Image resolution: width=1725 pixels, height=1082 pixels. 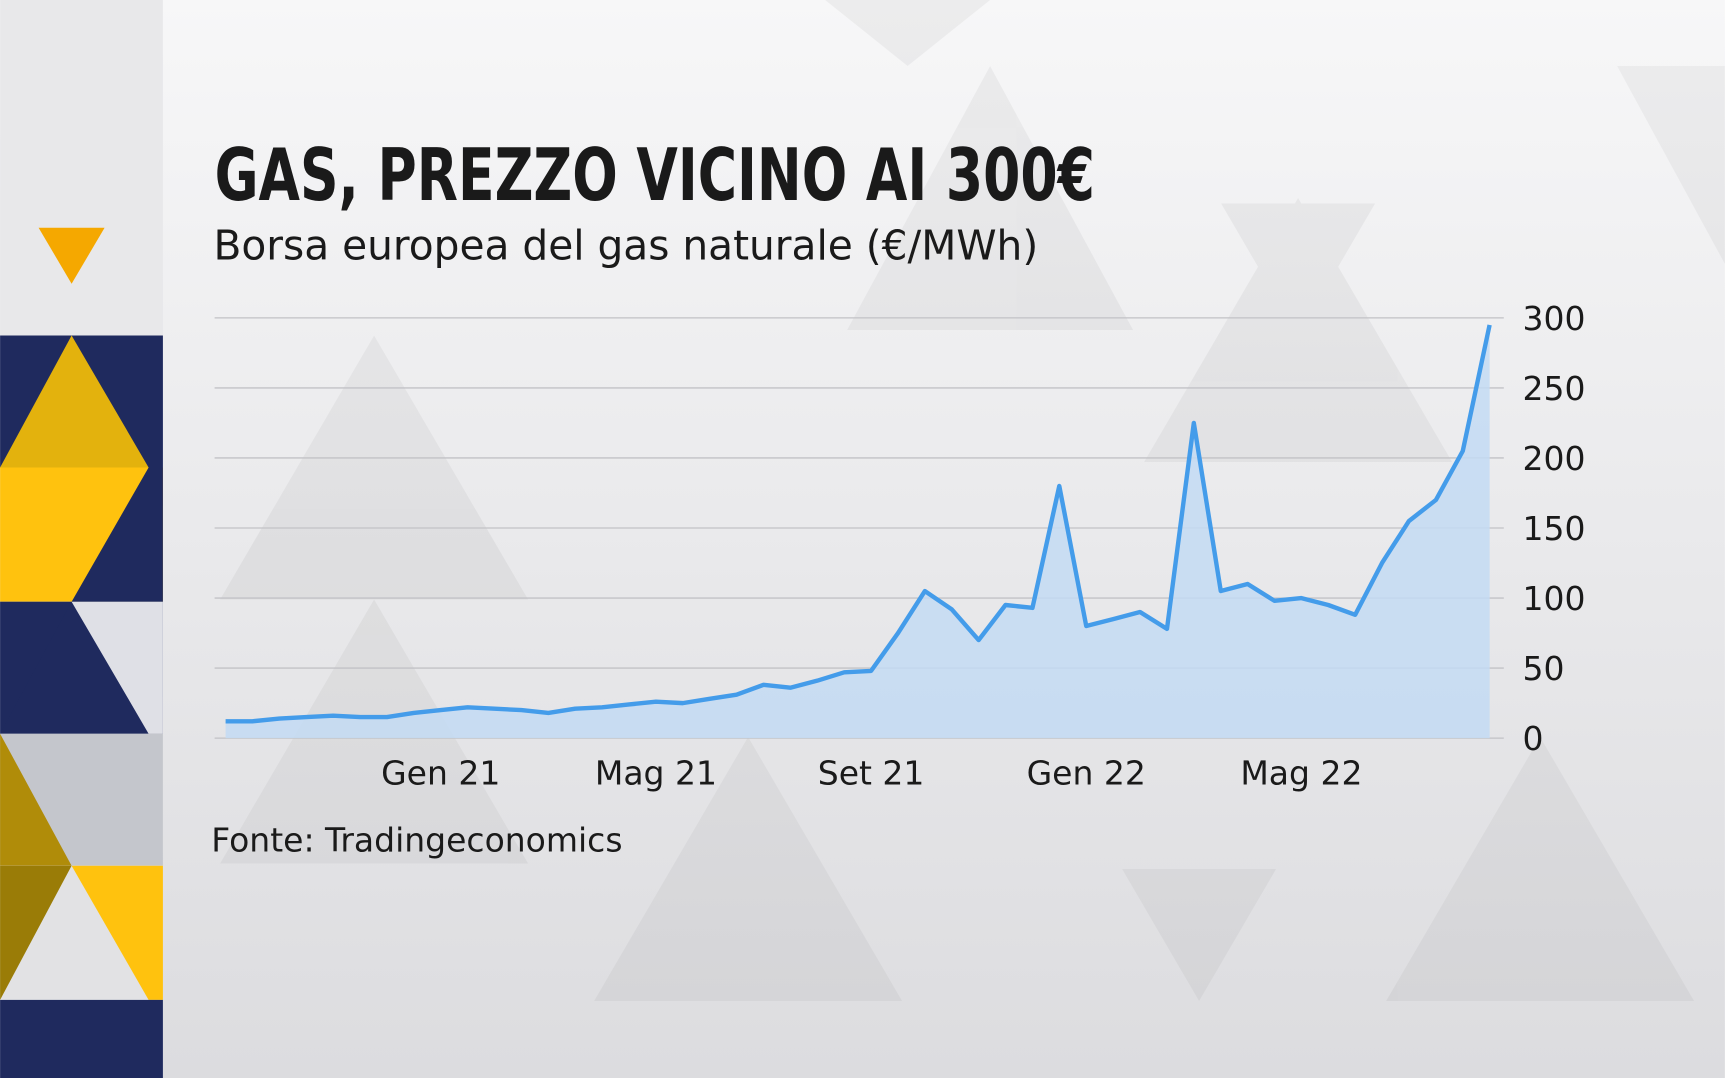 What do you see at coordinates (1086, 772) in the screenshot?
I see `x-tick-label: Gen 22` at bounding box center [1086, 772].